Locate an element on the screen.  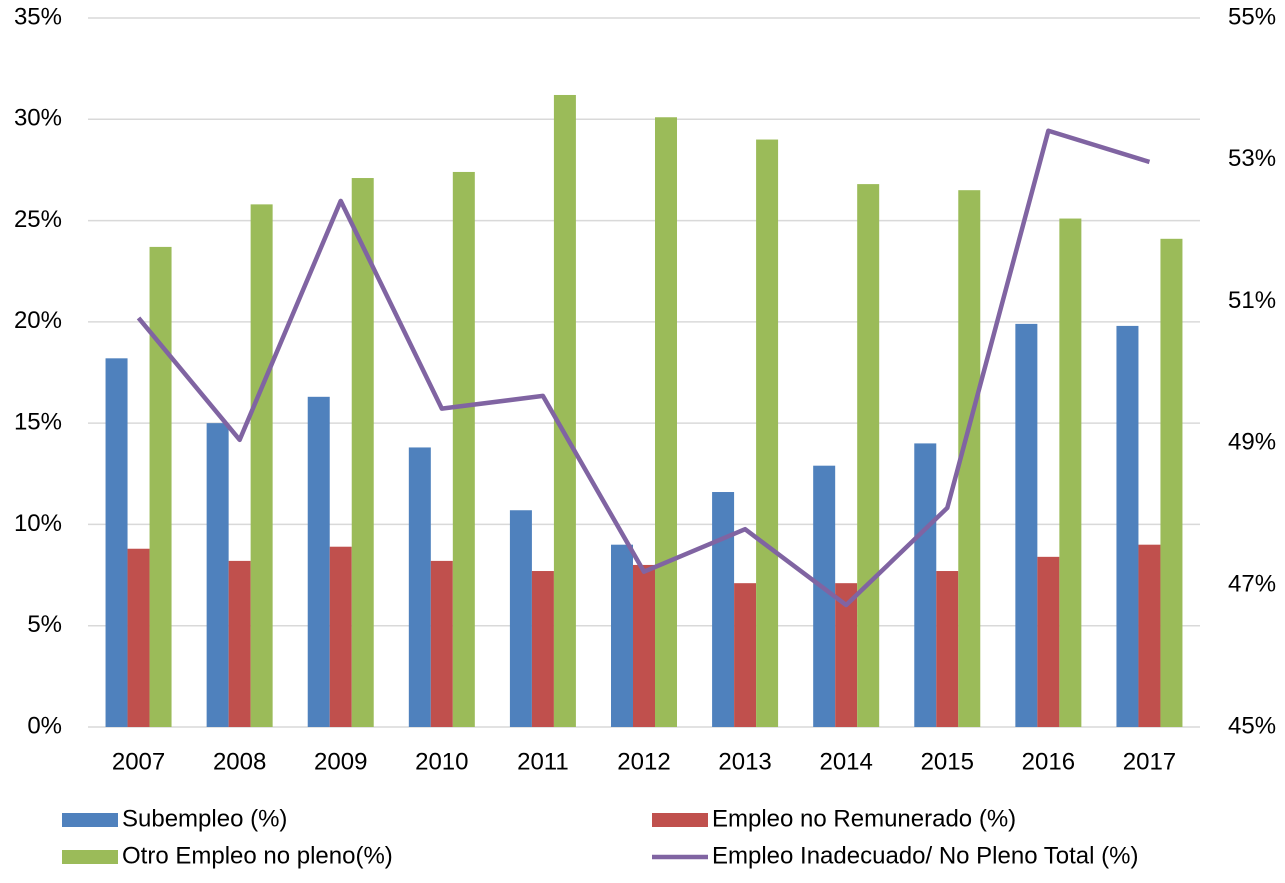
y-tick-label: 10% is located at coordinates (38, 523).